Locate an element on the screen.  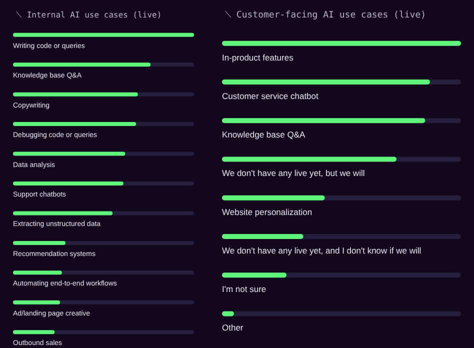
y-tick-label: Other is located at coordinates (233, 327).